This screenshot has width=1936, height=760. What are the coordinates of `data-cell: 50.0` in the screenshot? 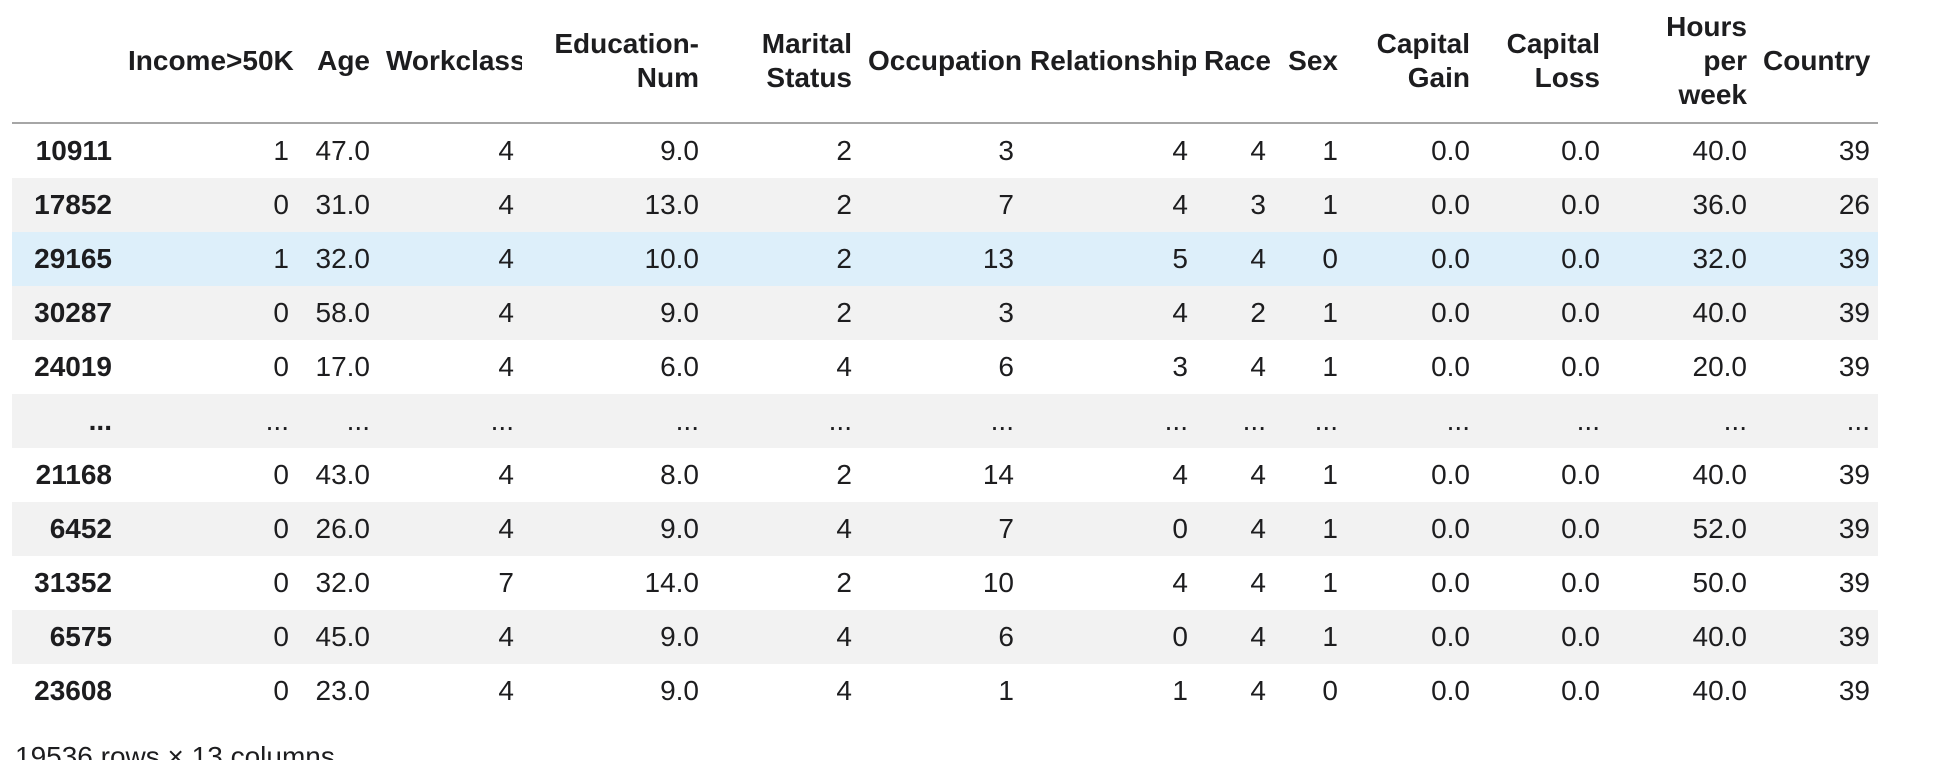 It's located at (1720, 582).